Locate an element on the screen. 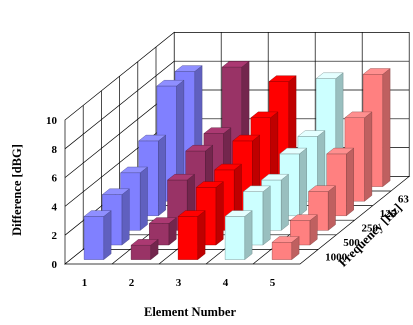  y-tick-label: 0 is located at coordinates (55, 265).